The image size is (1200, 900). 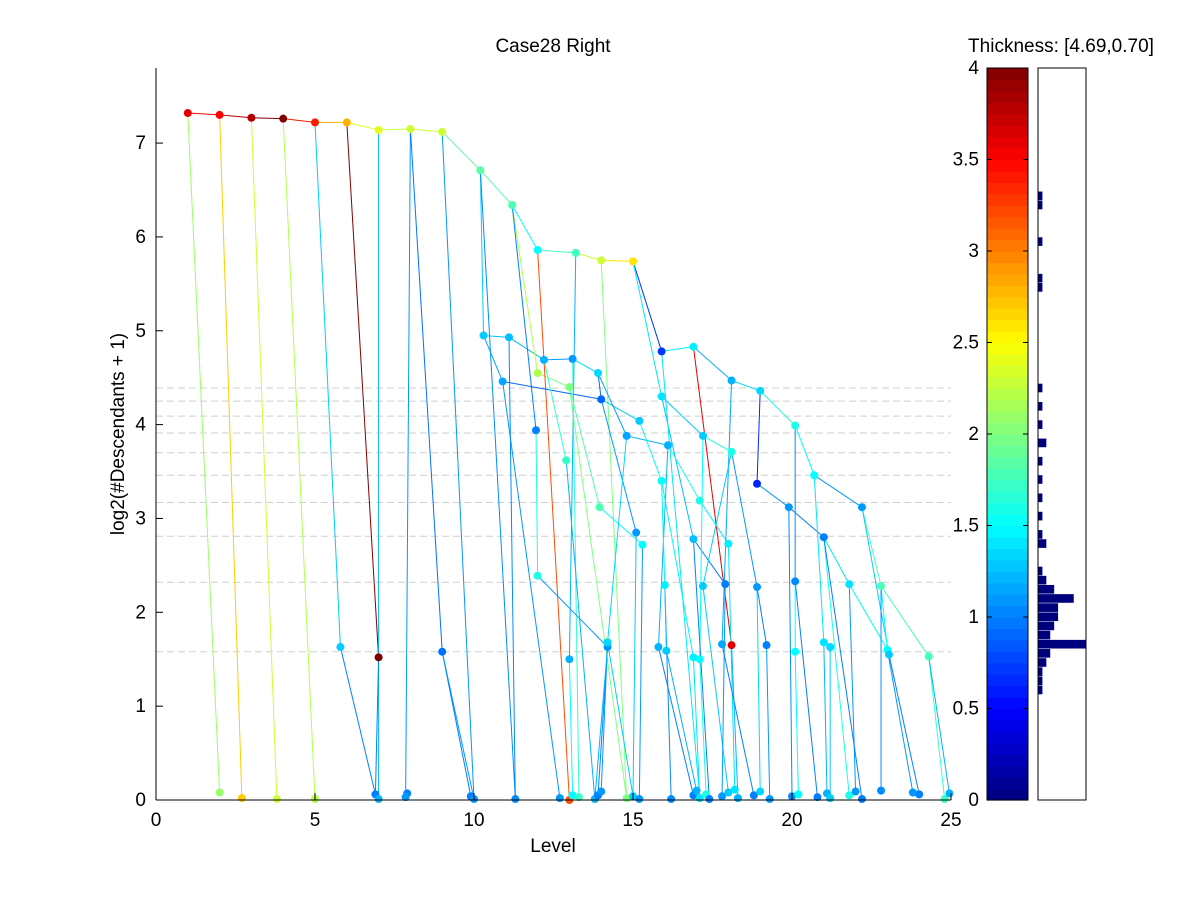 What do you see at coordinates (973, 617) in the screenshot?
I see `colorbar-tick-label: 1` at bounding box center [973, 617].